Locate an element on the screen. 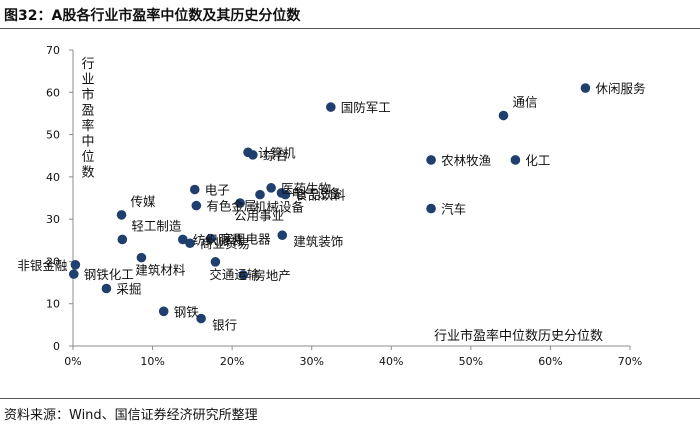  data-label: 休闲服务 is located at coordinates (620, 88).